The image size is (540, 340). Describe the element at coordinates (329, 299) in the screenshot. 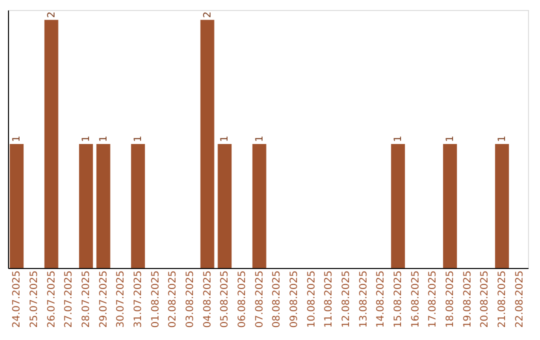

I see `x-tick-label: 11.08.2025` at that location.